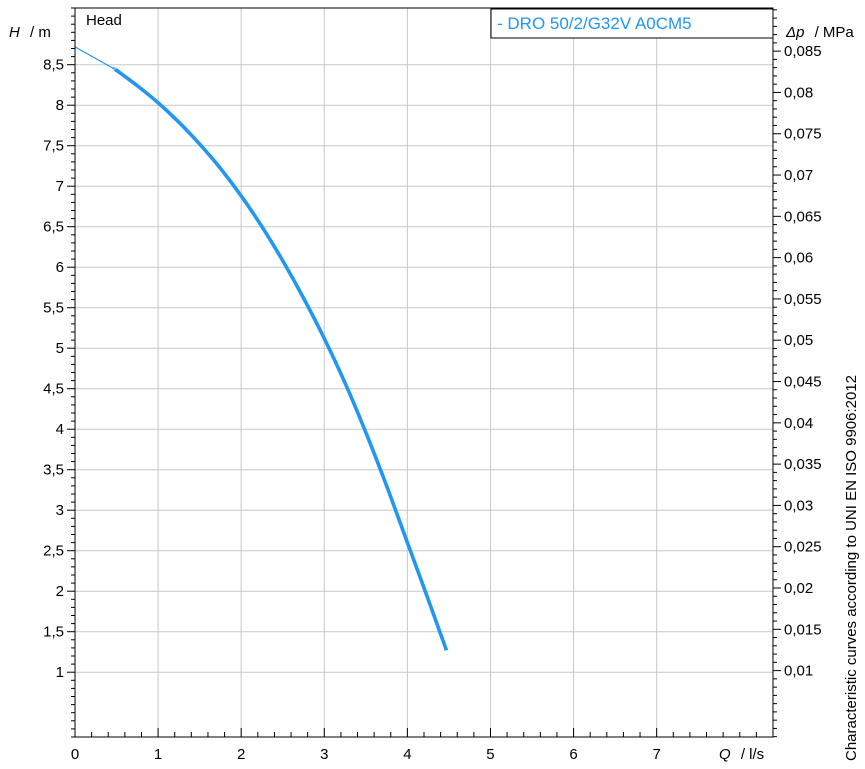 The image size is (865, 769). Describe the element at coordinates (803, 464) in the screenshot. I see `y-right-tick-label: 0,035` at that location.